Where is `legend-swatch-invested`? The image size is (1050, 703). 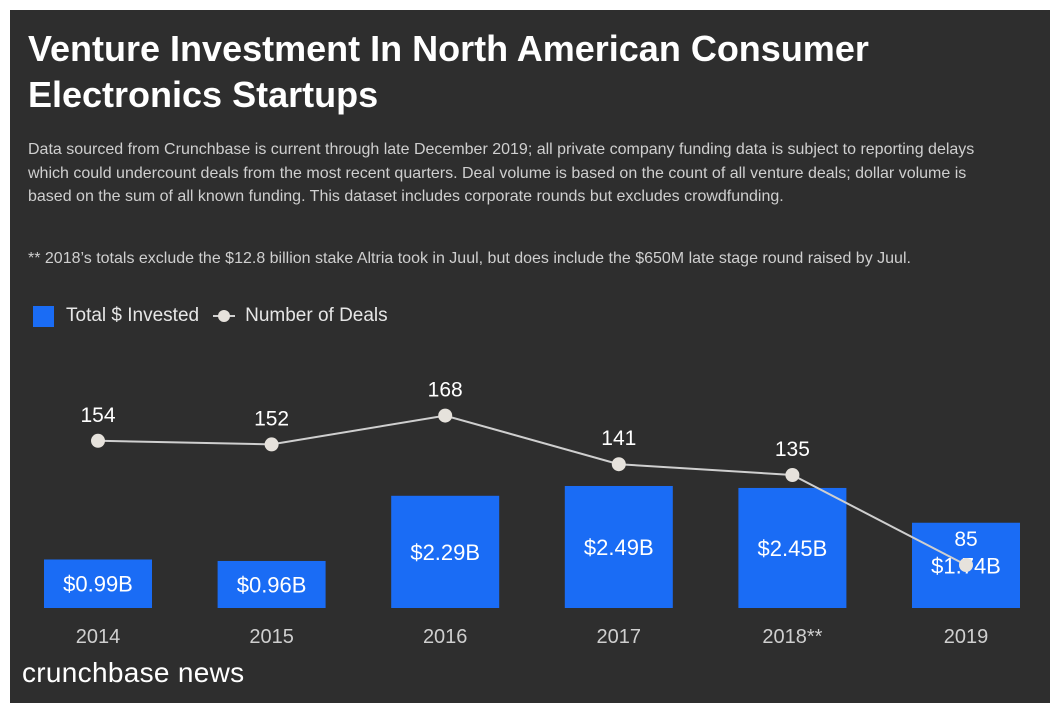
legend-swatch-invested is located at coordinates (43, 316).